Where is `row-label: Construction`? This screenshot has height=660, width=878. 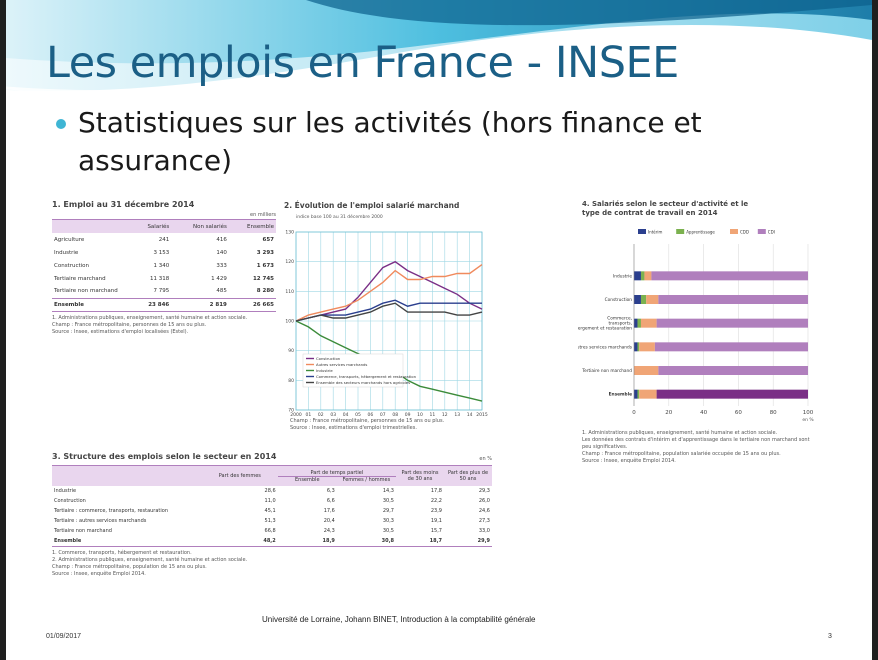
row-label: Construction is located at coordinates (70, 501).